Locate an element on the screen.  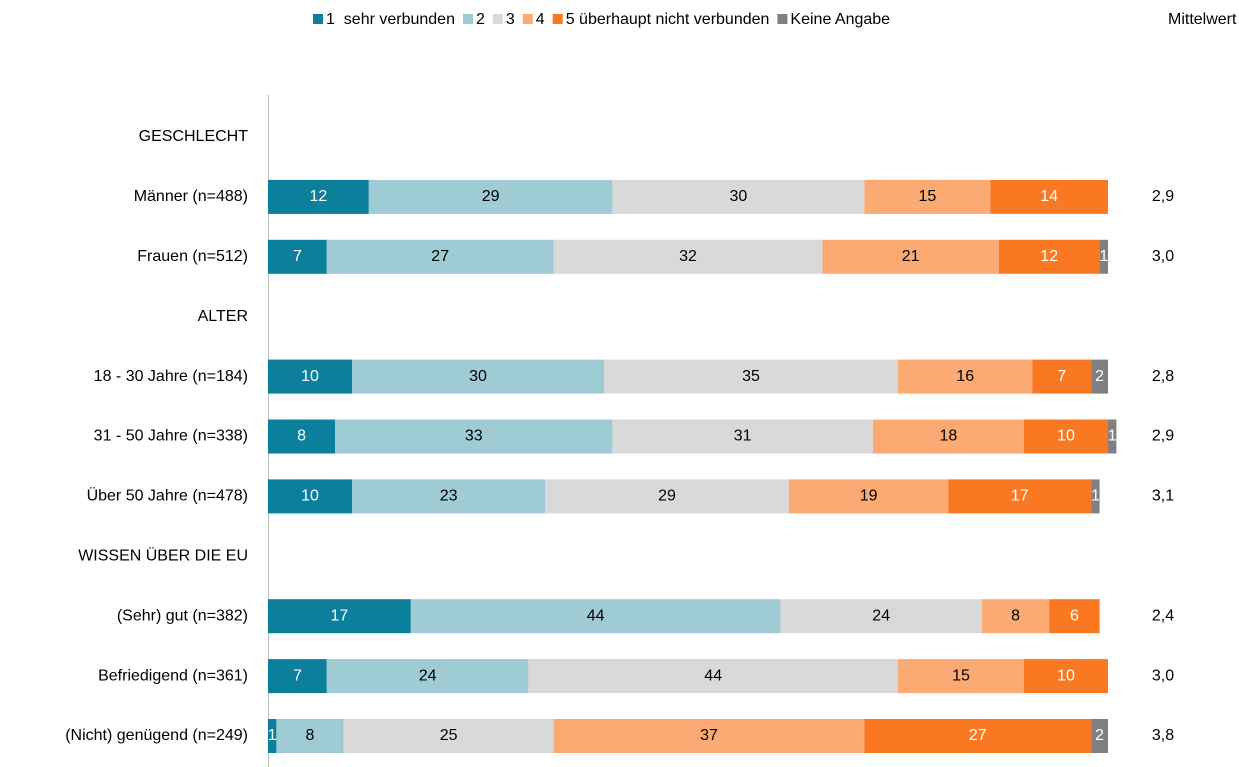
legend-label: 2 is located at coordinates (480, 19).